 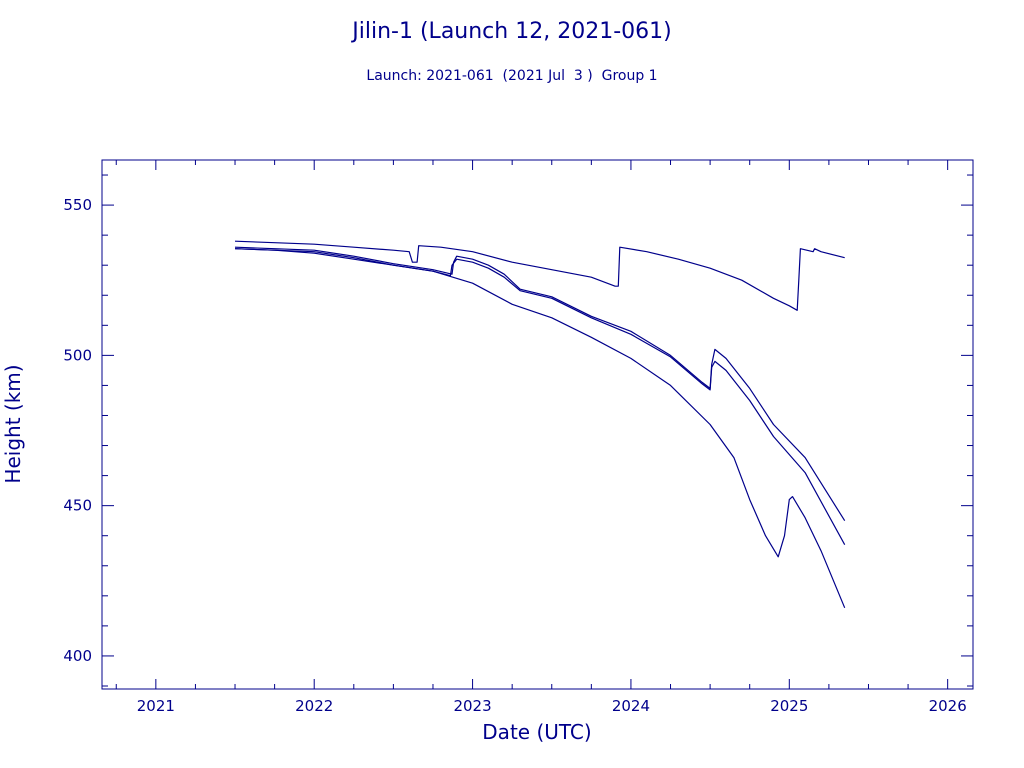 What do you see at coordinates (77, 205) in the screenshot?
I see `y-tick-label: 550` at bounding box center [77, 205].